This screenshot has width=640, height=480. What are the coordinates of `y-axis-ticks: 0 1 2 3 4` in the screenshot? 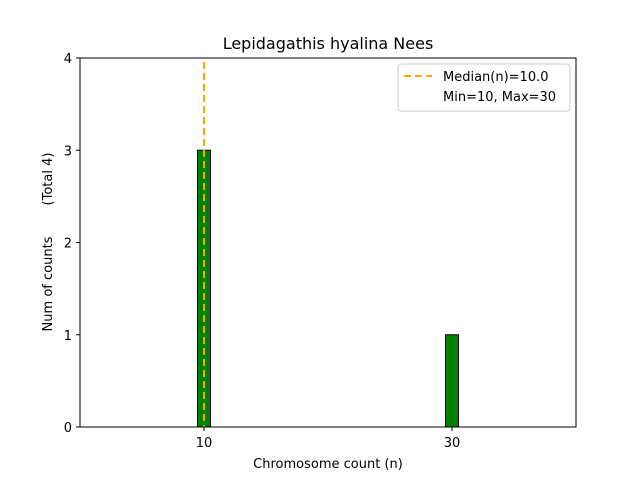 It's located at (72, 244).